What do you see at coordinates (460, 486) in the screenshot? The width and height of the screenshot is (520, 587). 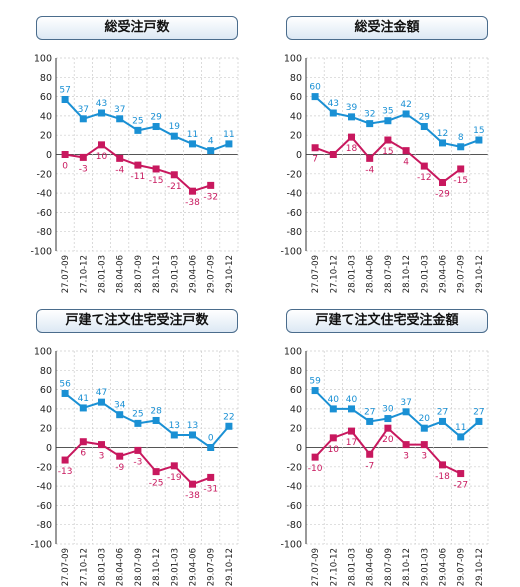 I see `data-label: -27` at bounding box center [460, 486].